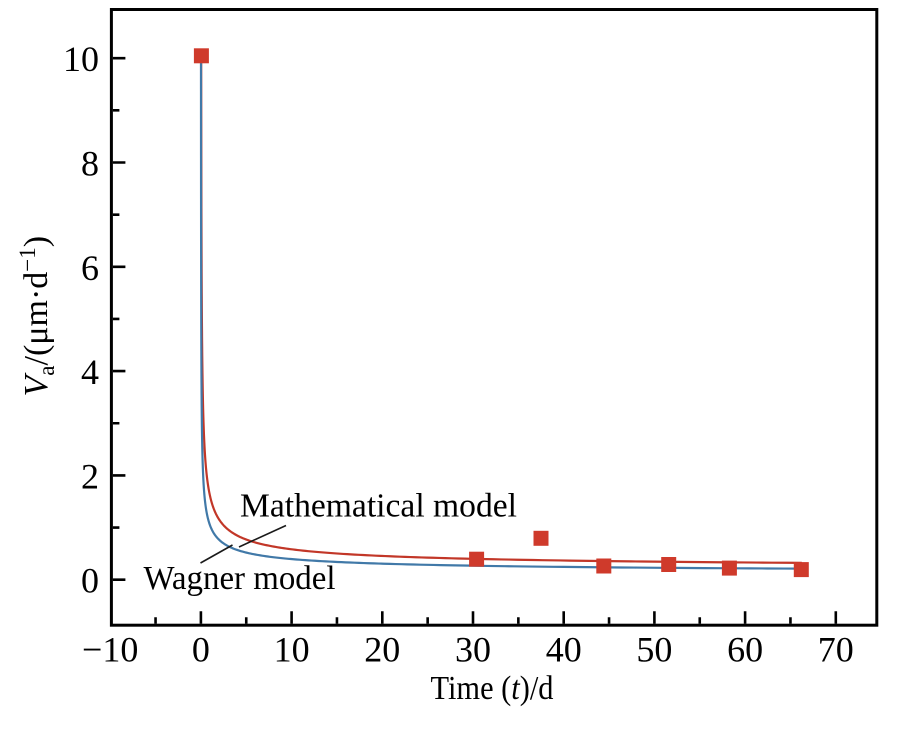 The height and width of the screenshot is (735, 923). What do you see at coordinates (240, 578) in the screenshot?
I see `svg-text: Wagner model` at bounding box center [240, 578].